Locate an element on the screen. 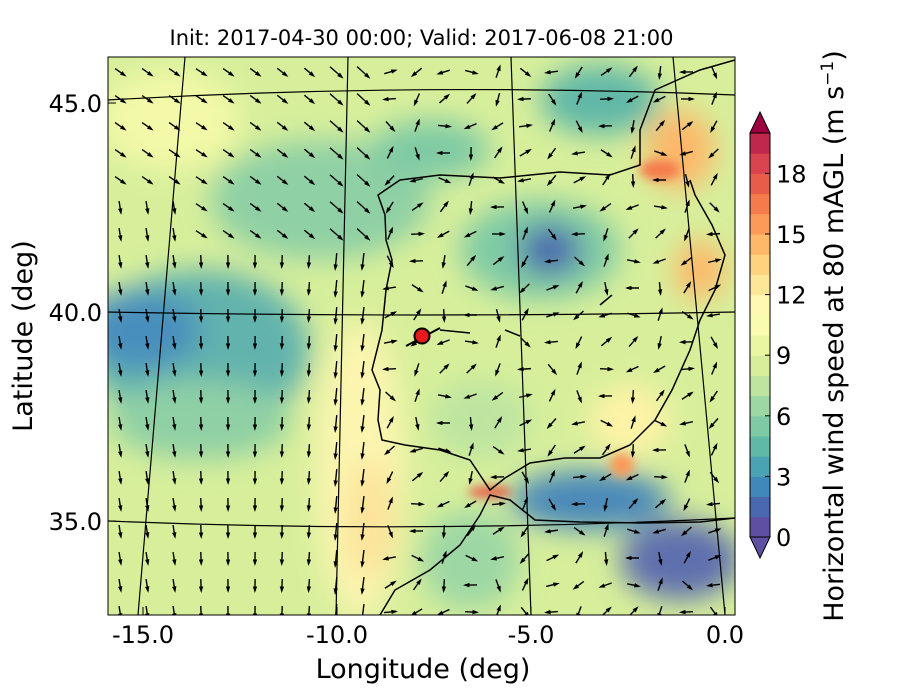  colorbar-label: Horizontal wind speed at 80 mAGL (m s−1) is located at coordinates (834, 336).